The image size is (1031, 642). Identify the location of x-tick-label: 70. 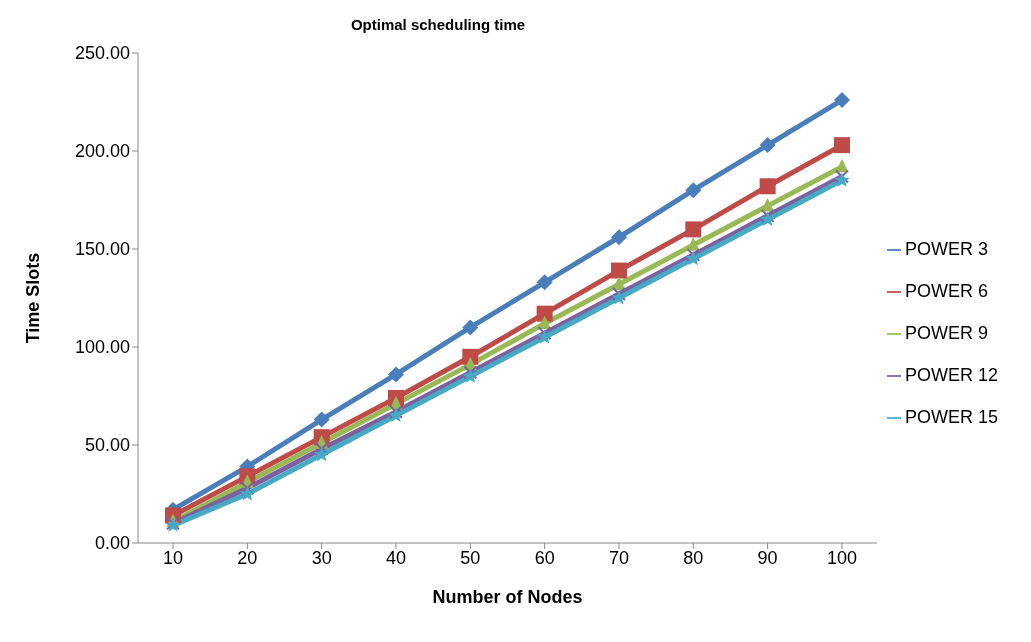
(618, 557).